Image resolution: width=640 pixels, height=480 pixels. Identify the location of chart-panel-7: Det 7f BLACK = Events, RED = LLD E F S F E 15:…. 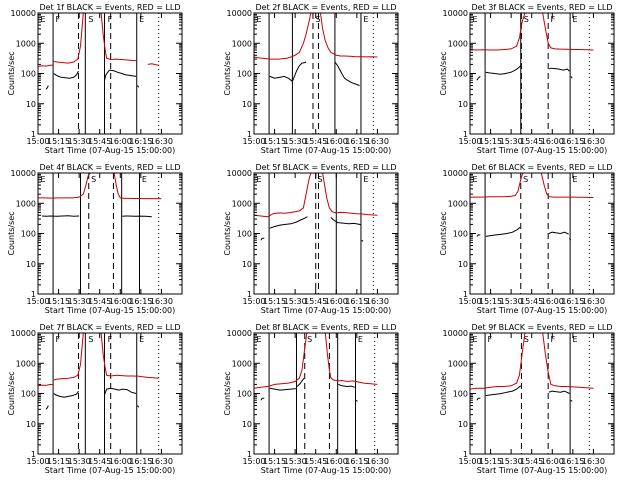
(95, 399).